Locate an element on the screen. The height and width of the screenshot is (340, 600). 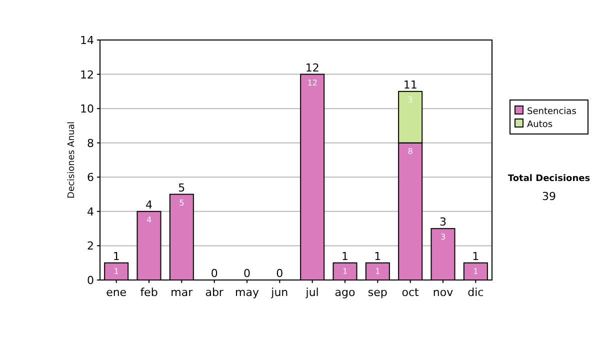
x-tick-label: dic is located at coordinates (476, 292).